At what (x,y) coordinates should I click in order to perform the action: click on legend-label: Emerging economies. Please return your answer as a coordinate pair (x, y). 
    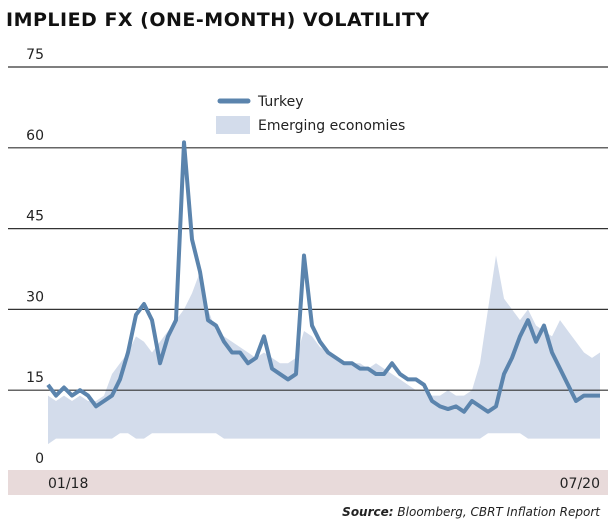
    Looking at the image, I should click on (331, 126).